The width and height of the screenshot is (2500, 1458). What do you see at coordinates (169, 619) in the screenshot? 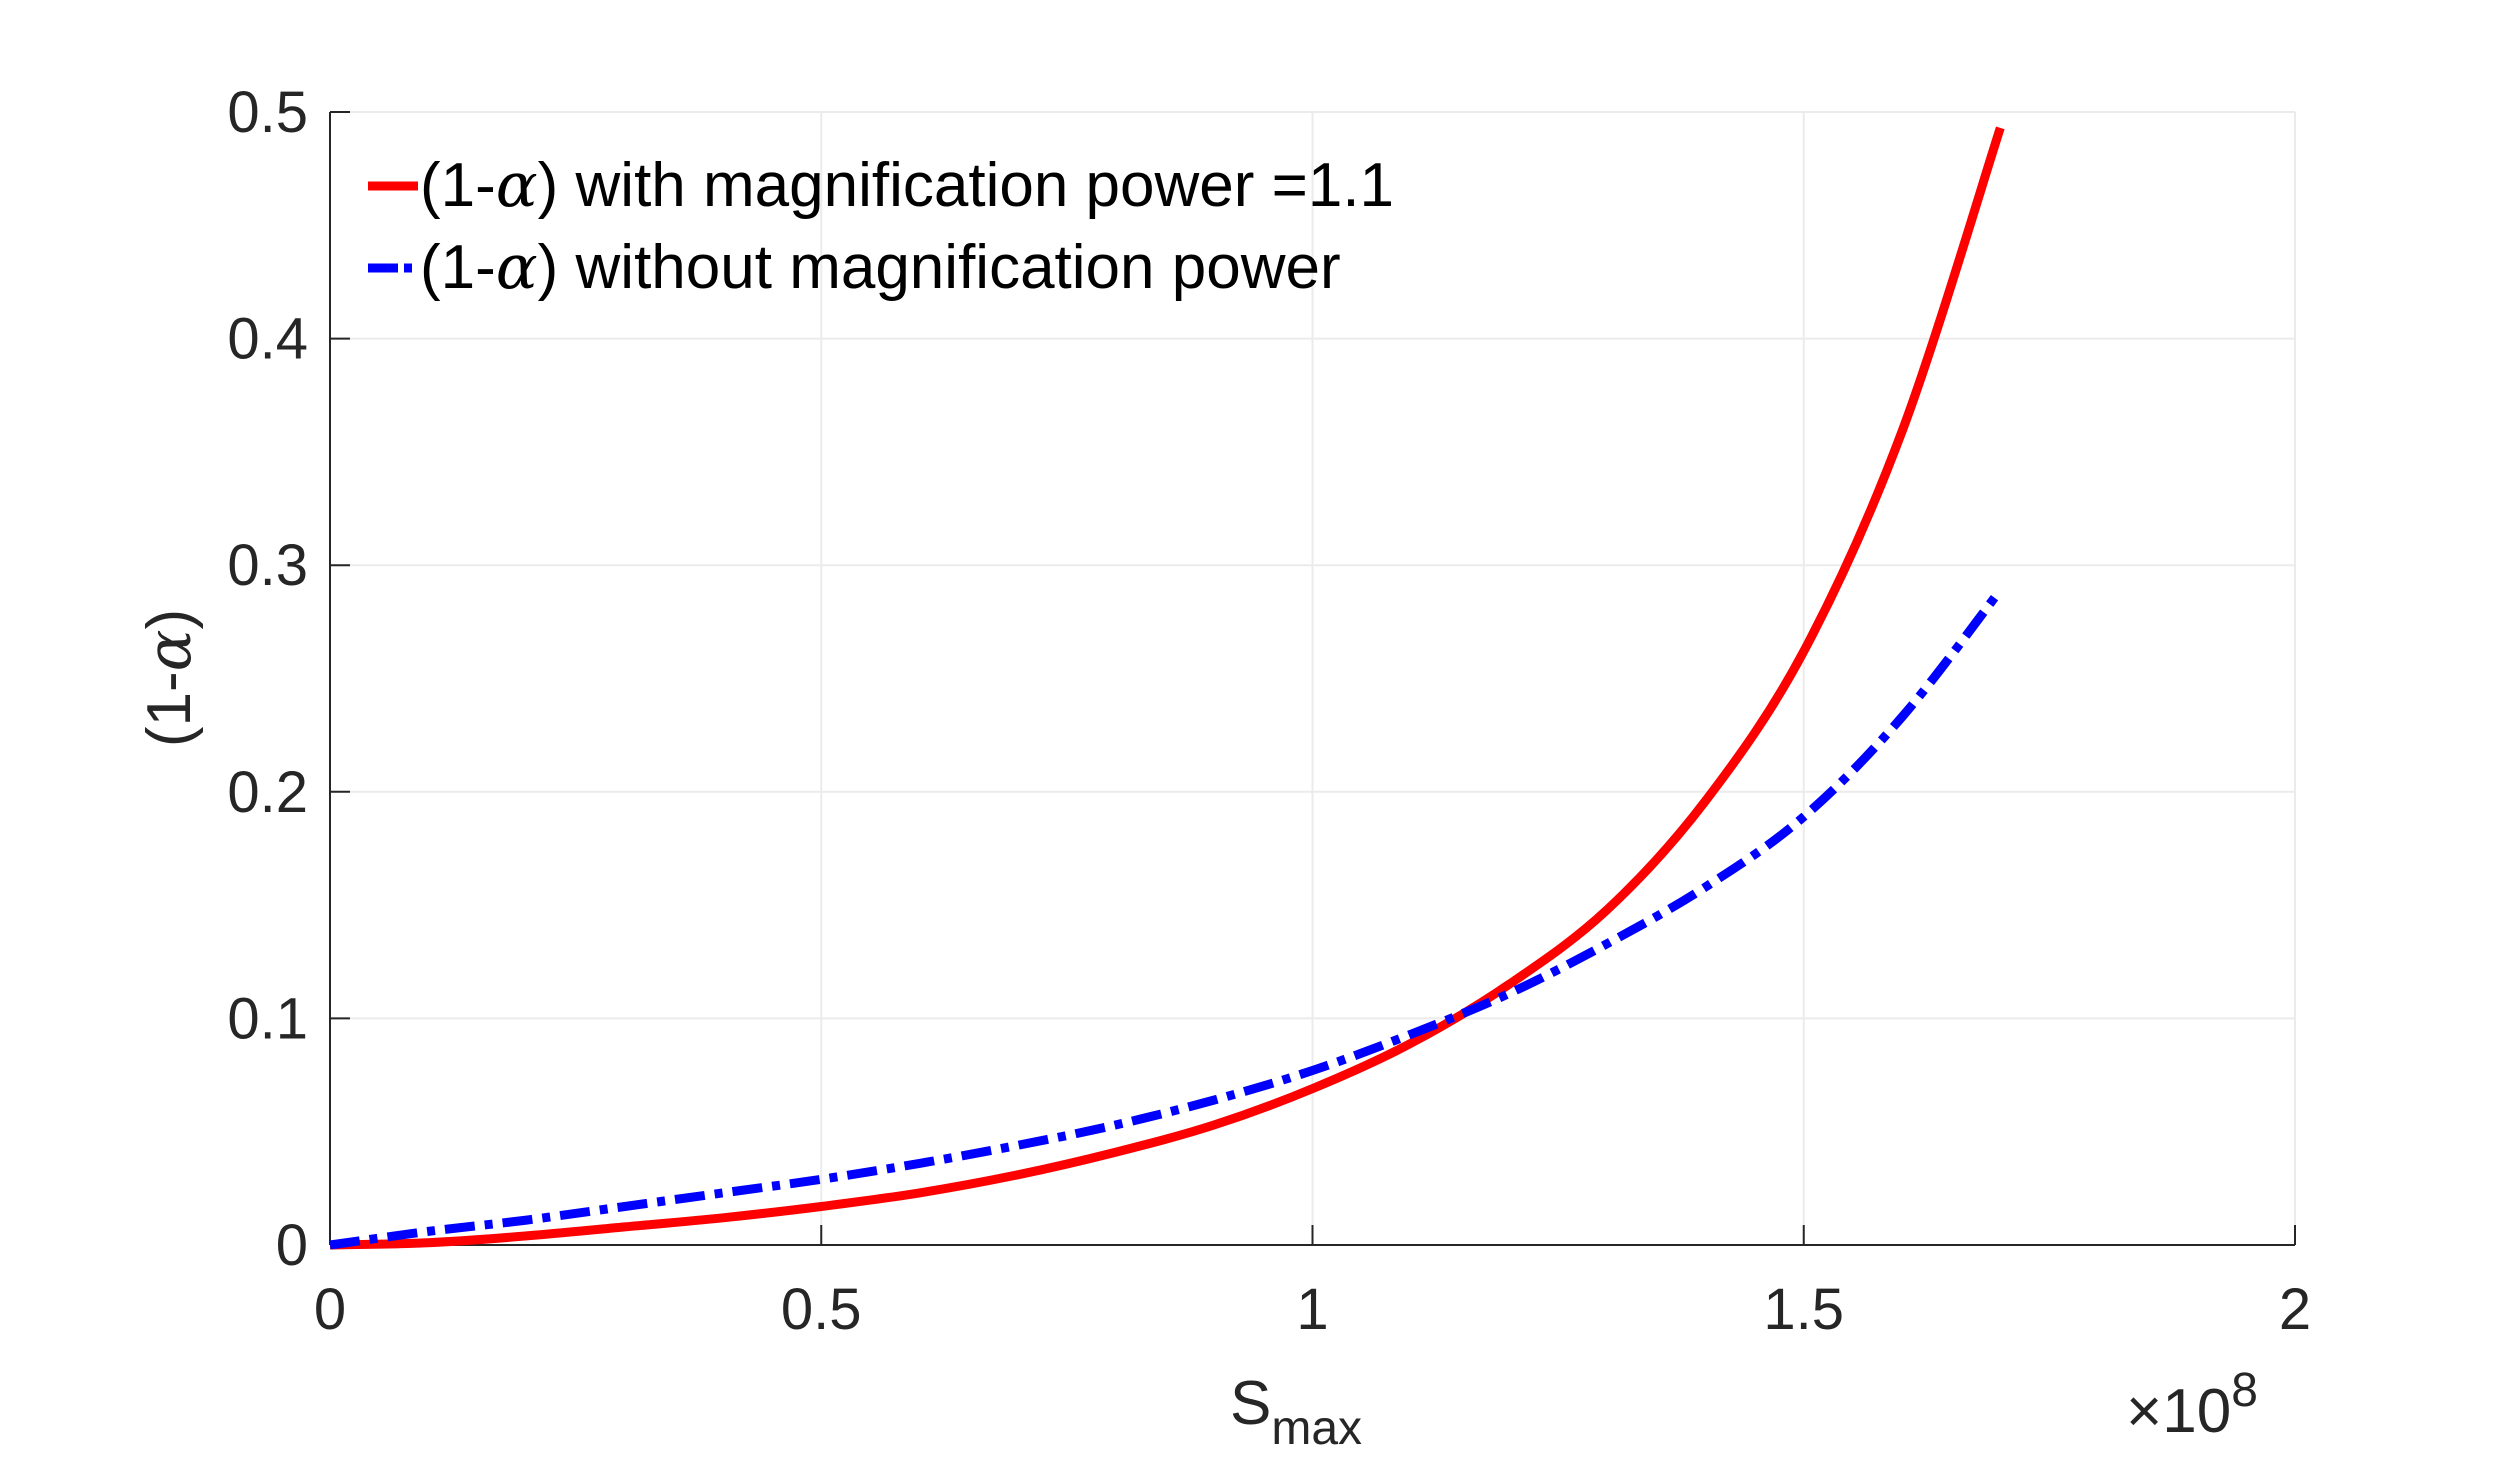
I see `y-axis-label-suffix: )` at bounding box center [169, 619].